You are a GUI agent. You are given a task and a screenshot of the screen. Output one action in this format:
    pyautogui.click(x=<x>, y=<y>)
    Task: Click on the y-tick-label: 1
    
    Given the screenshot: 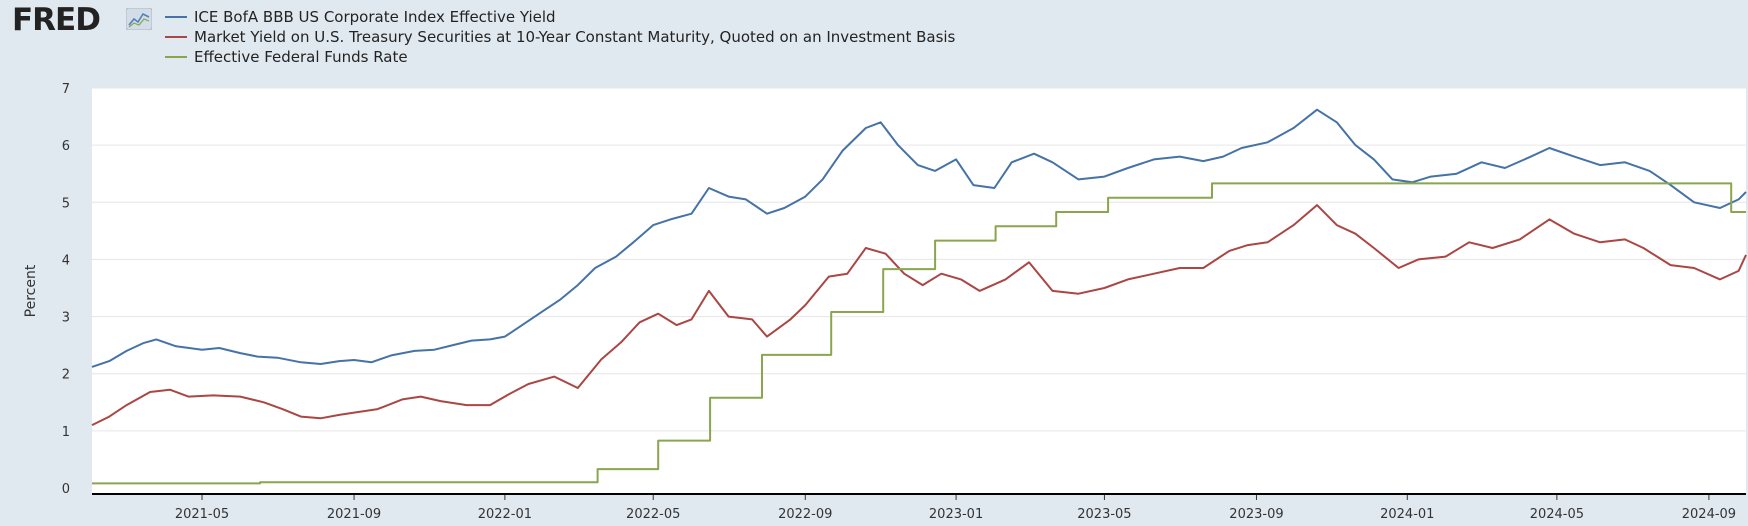 What is the action you would take?
    pyautogui.click(x=66, y=432)
    